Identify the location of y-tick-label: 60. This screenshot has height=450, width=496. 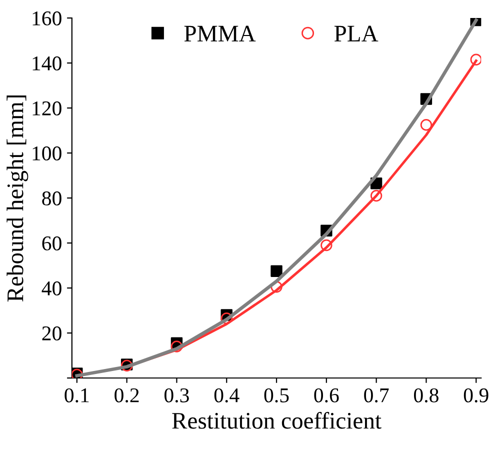
(52, 243).